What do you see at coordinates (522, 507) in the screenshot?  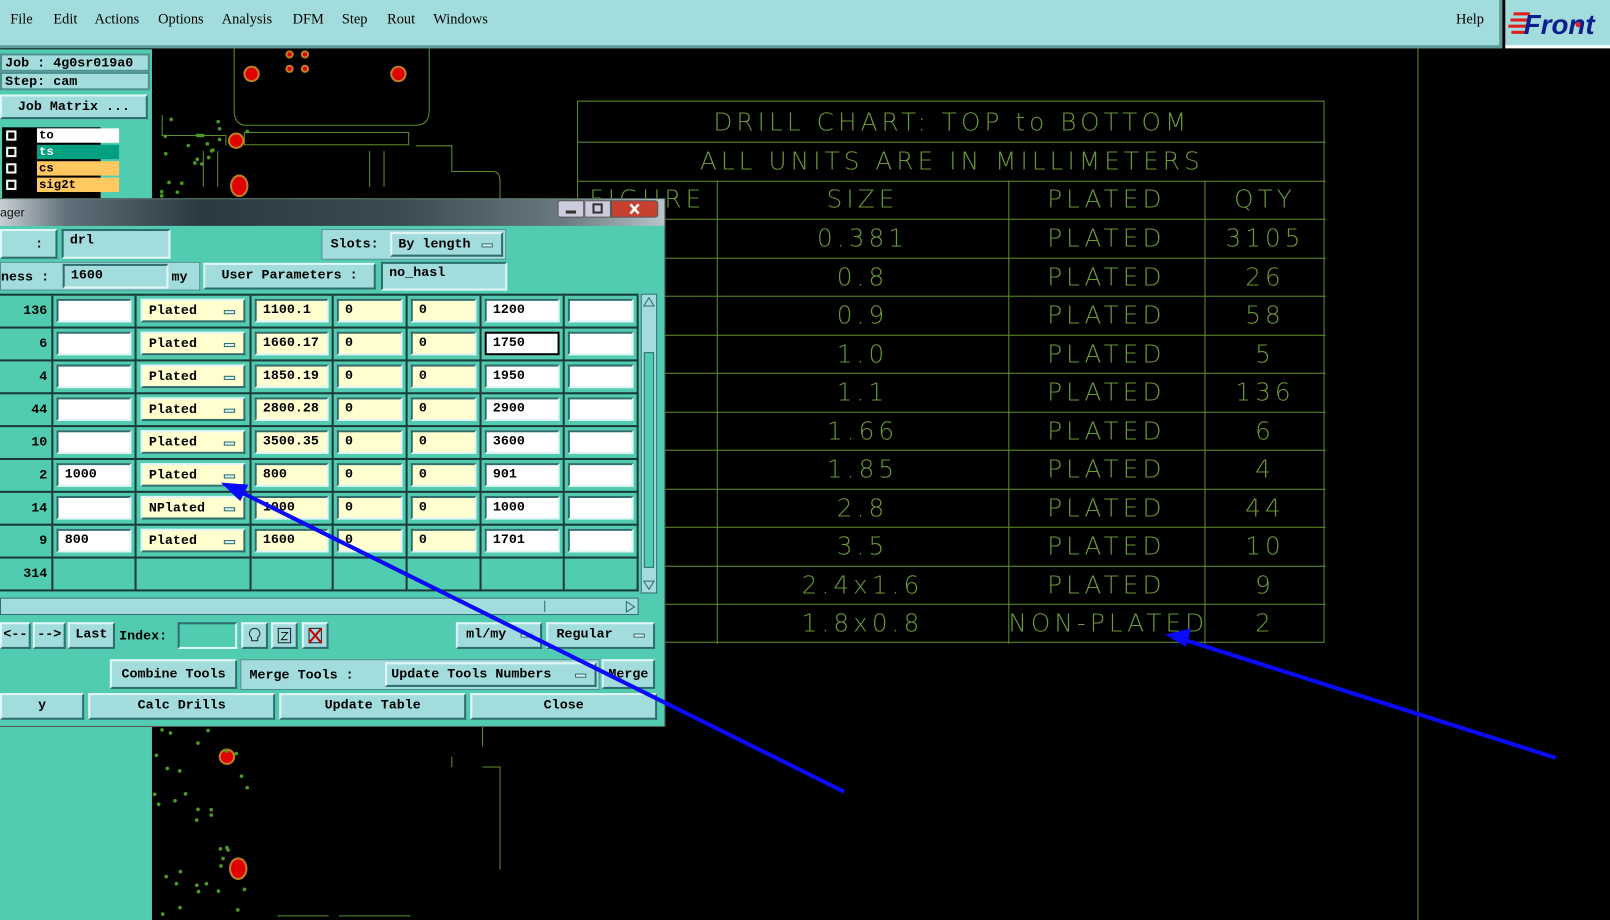 I see `drill-input: 1000` at bounding box center [522, 507].